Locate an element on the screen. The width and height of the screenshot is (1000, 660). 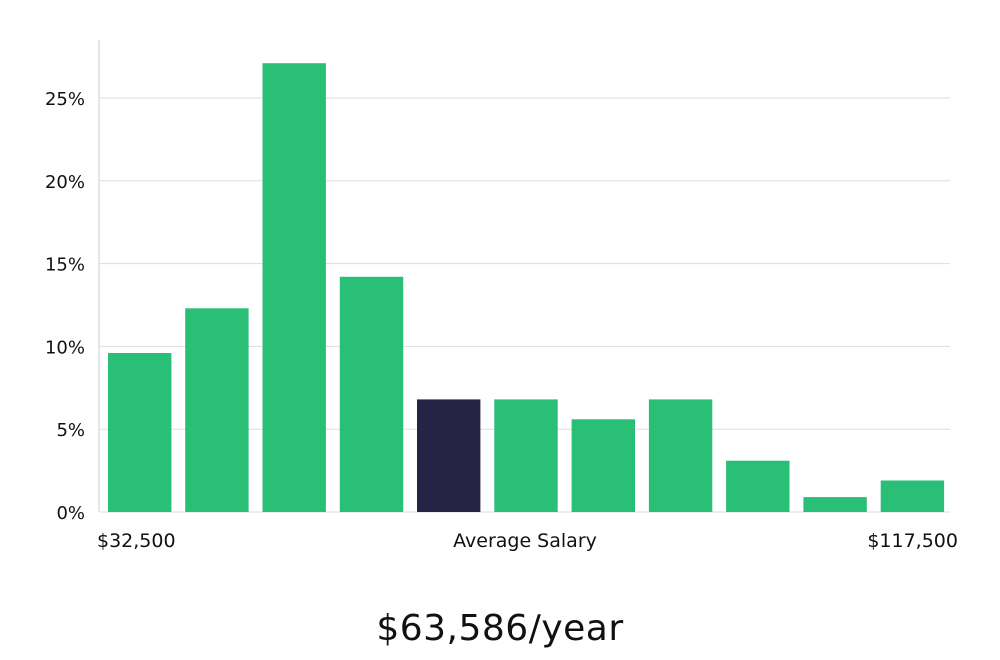
x-label-center: Average Salary is located at coordinates (525, 541).